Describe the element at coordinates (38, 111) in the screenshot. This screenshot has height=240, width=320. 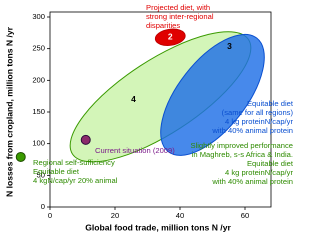
I see `y-tick-label: 150` at that location.